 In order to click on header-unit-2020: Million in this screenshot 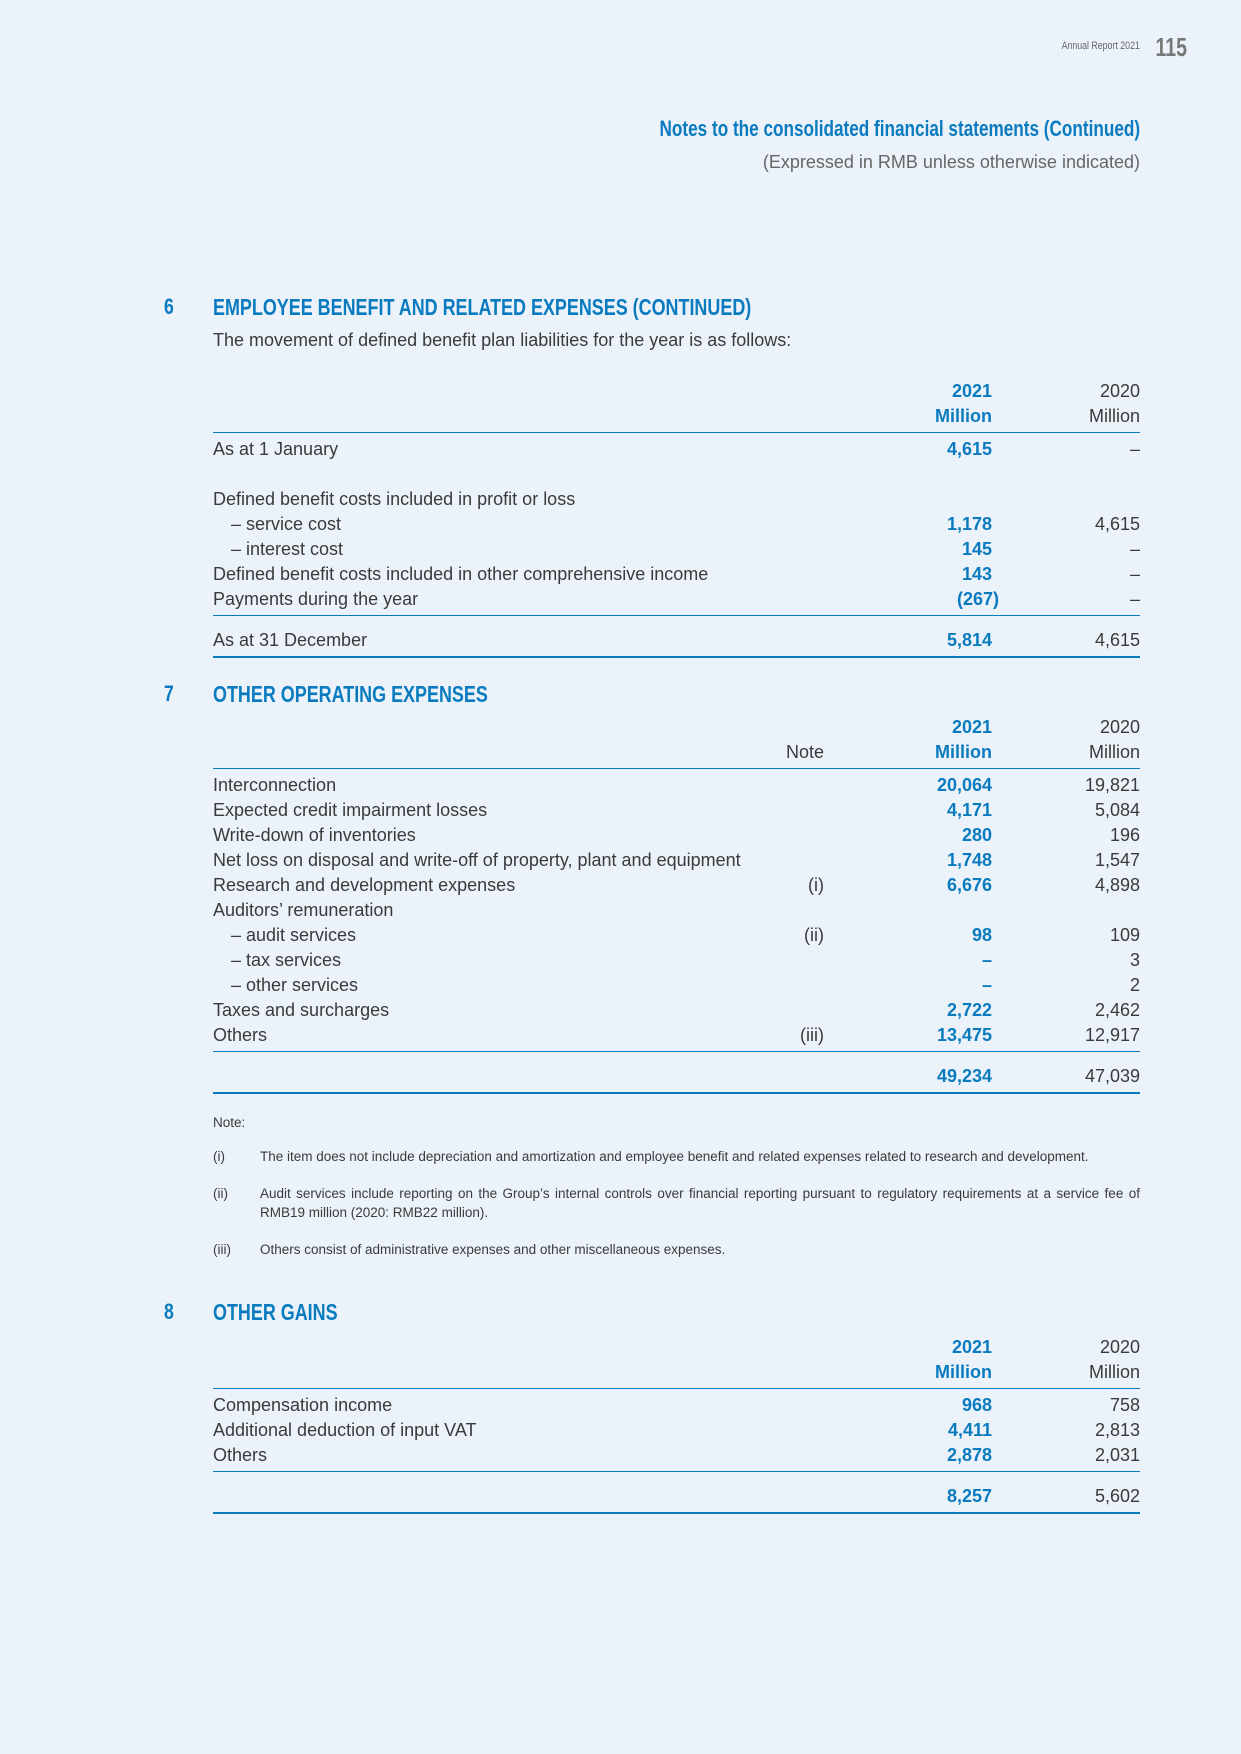, I will do `click(1114, 1372)`.